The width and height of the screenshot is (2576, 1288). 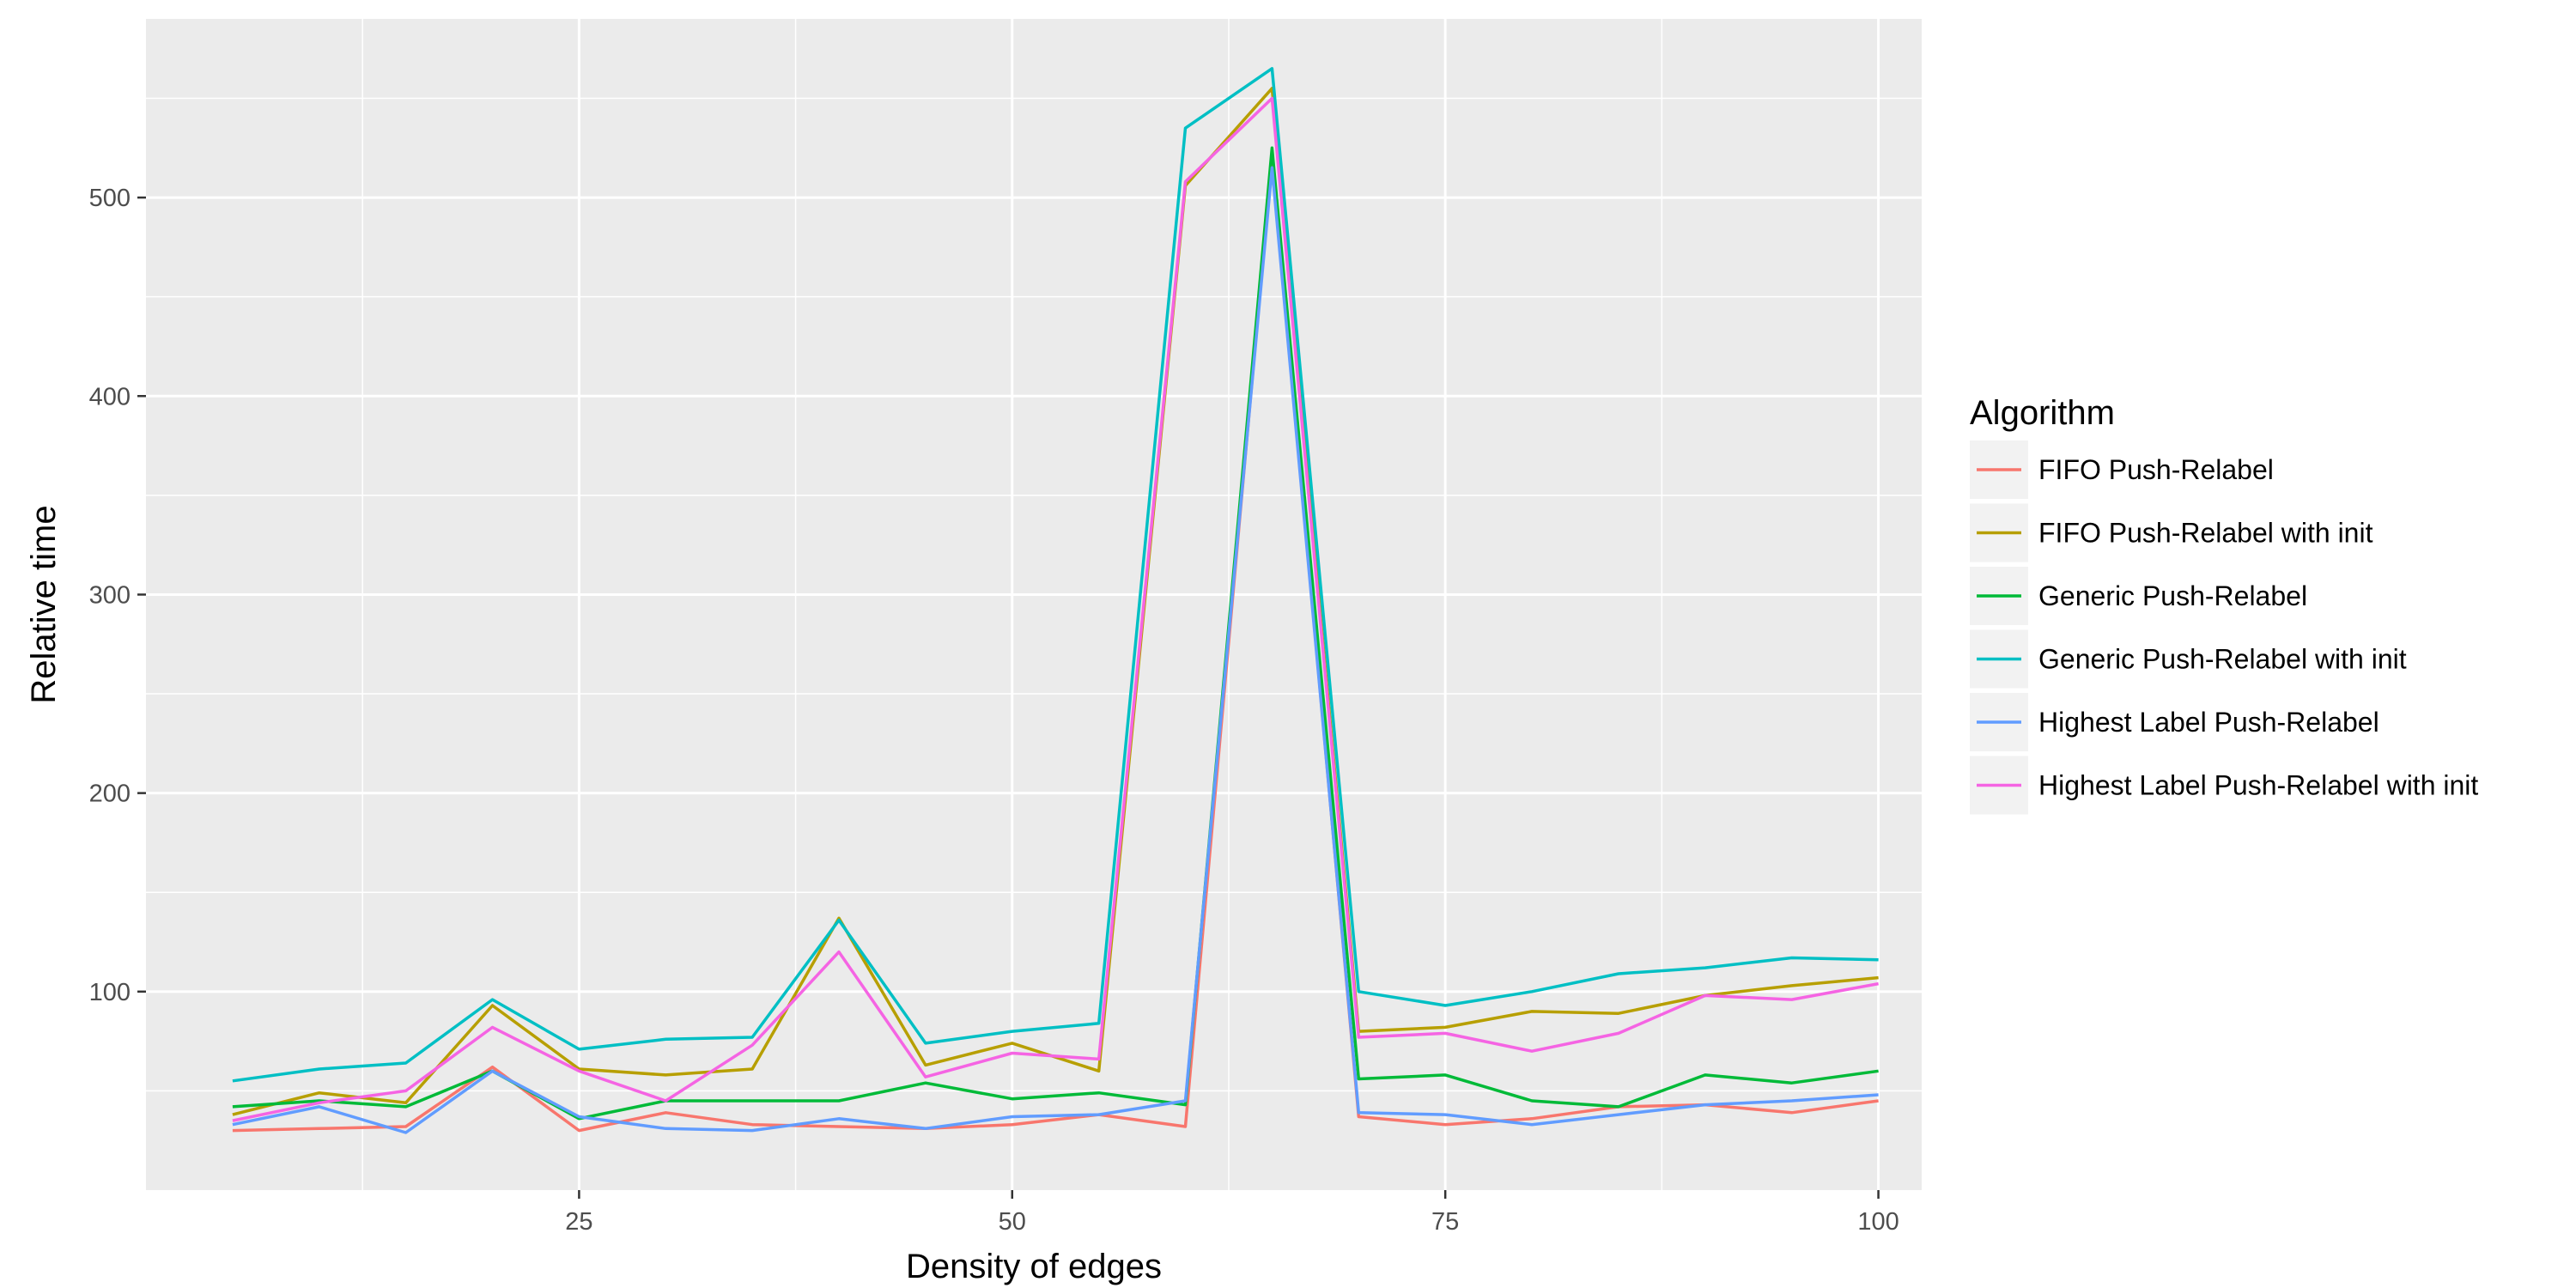 What do you see at coordinates (1034, 1266) in the screenshot?
I see `x-axis-title: Density of edges` at bounding box center [1034, 1266].